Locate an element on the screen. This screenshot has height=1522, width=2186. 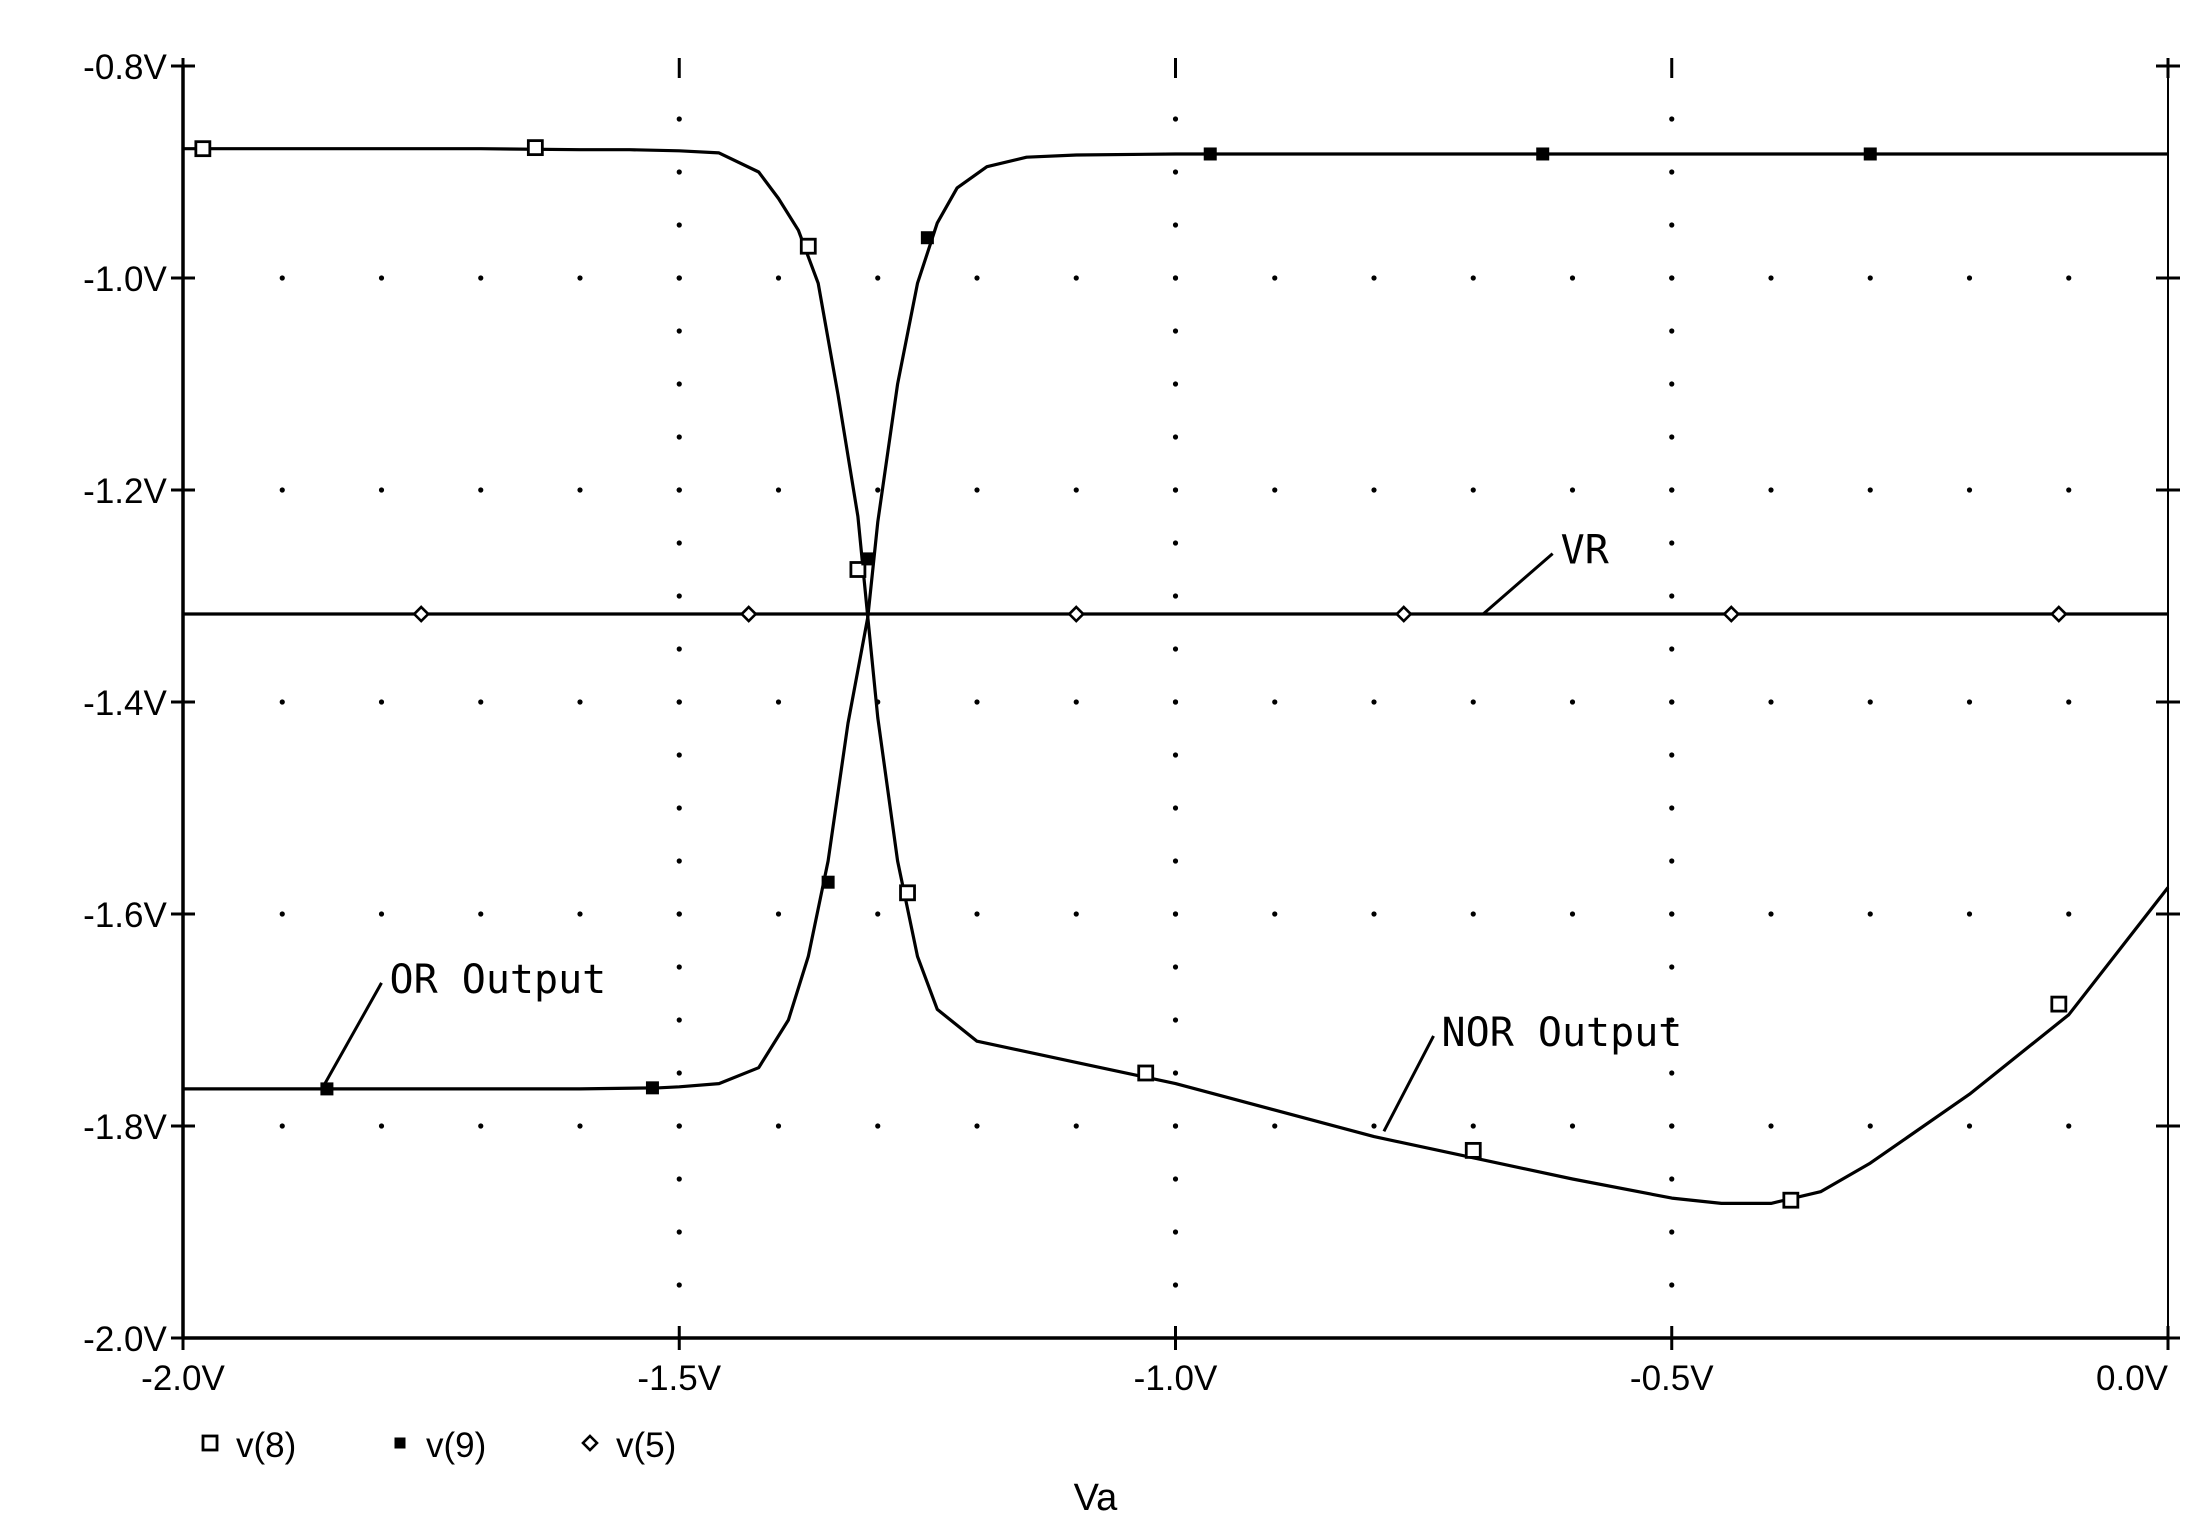
legend-marker is located at coordinates (590, 1443).